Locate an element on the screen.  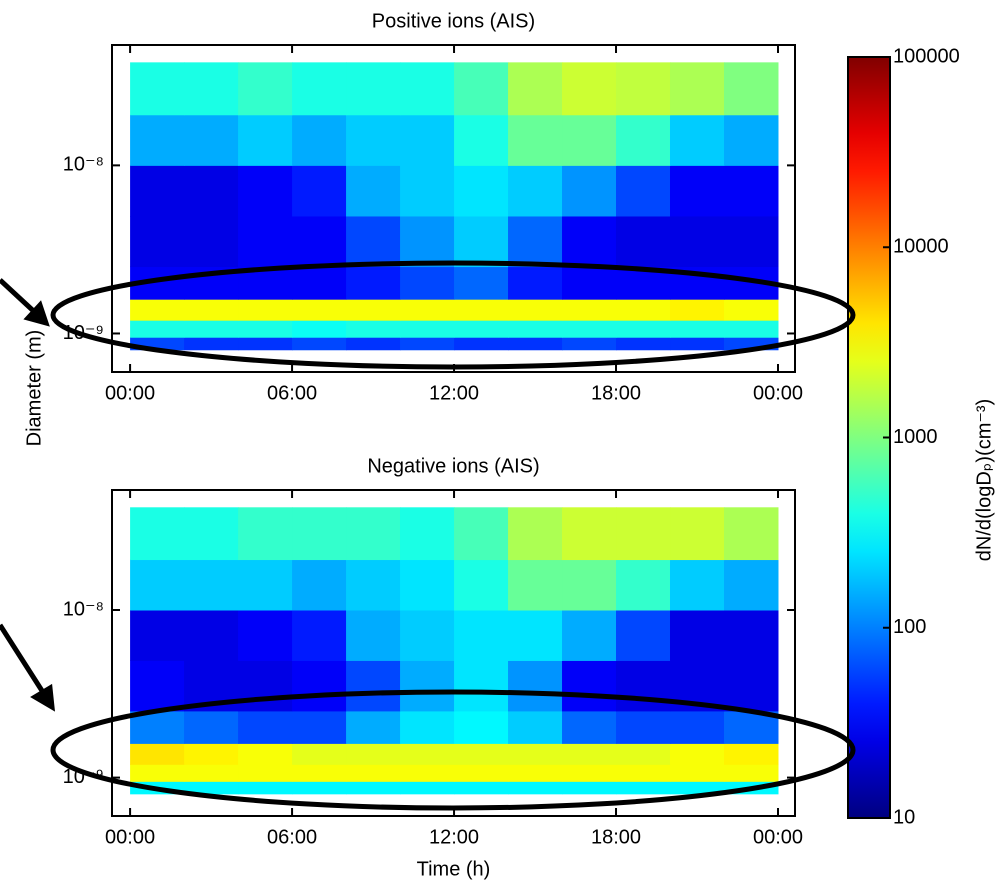
arrow-head is located at coordinates (43, 697).